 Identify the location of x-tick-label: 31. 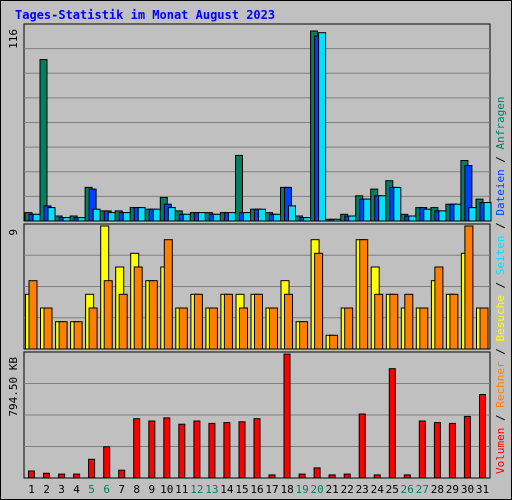
(482, 489).